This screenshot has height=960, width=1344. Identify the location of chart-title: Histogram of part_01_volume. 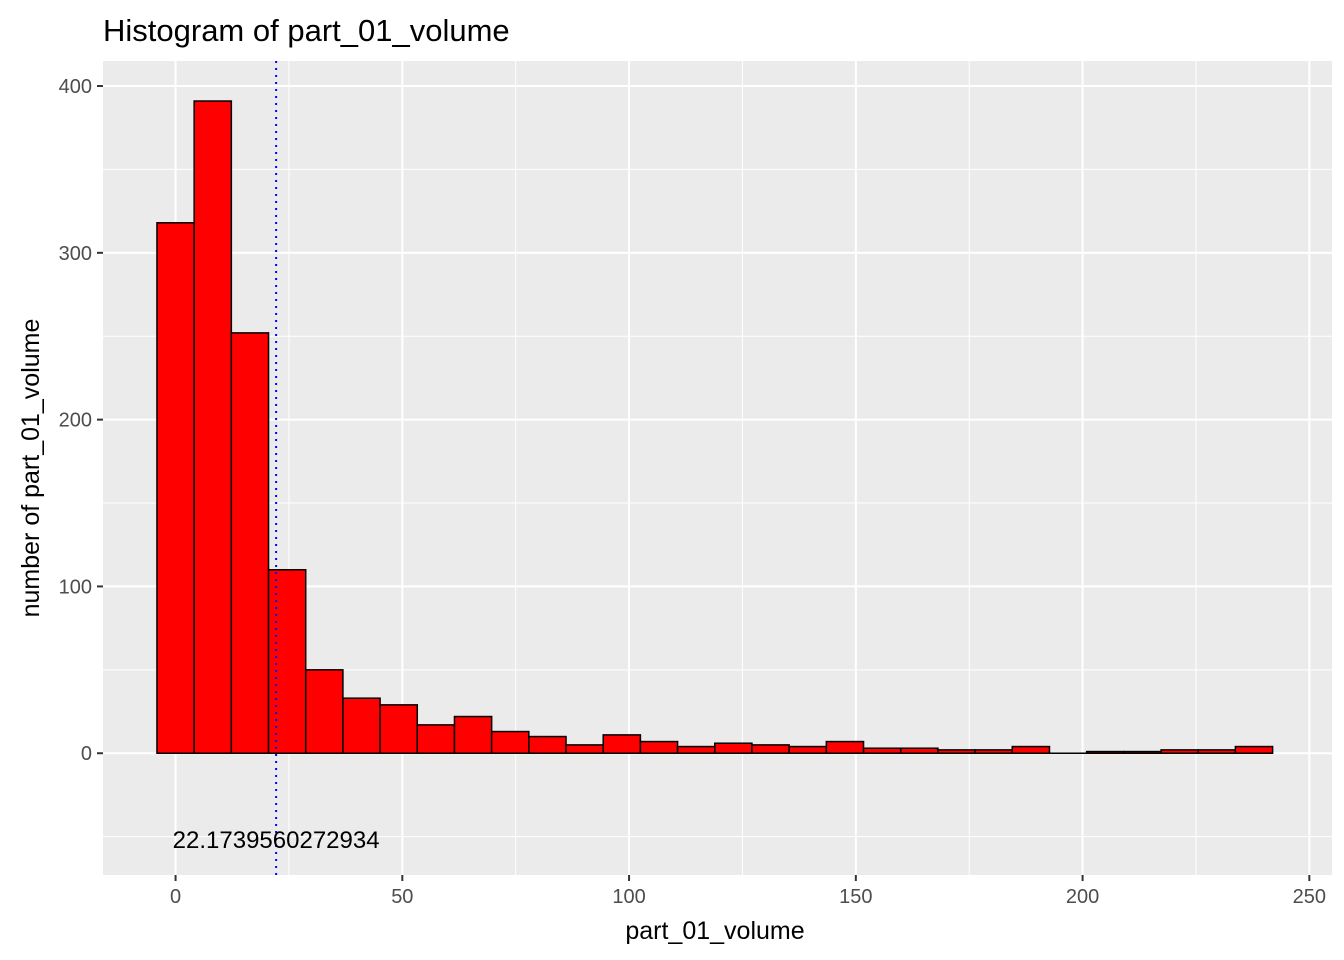
(306, 30).